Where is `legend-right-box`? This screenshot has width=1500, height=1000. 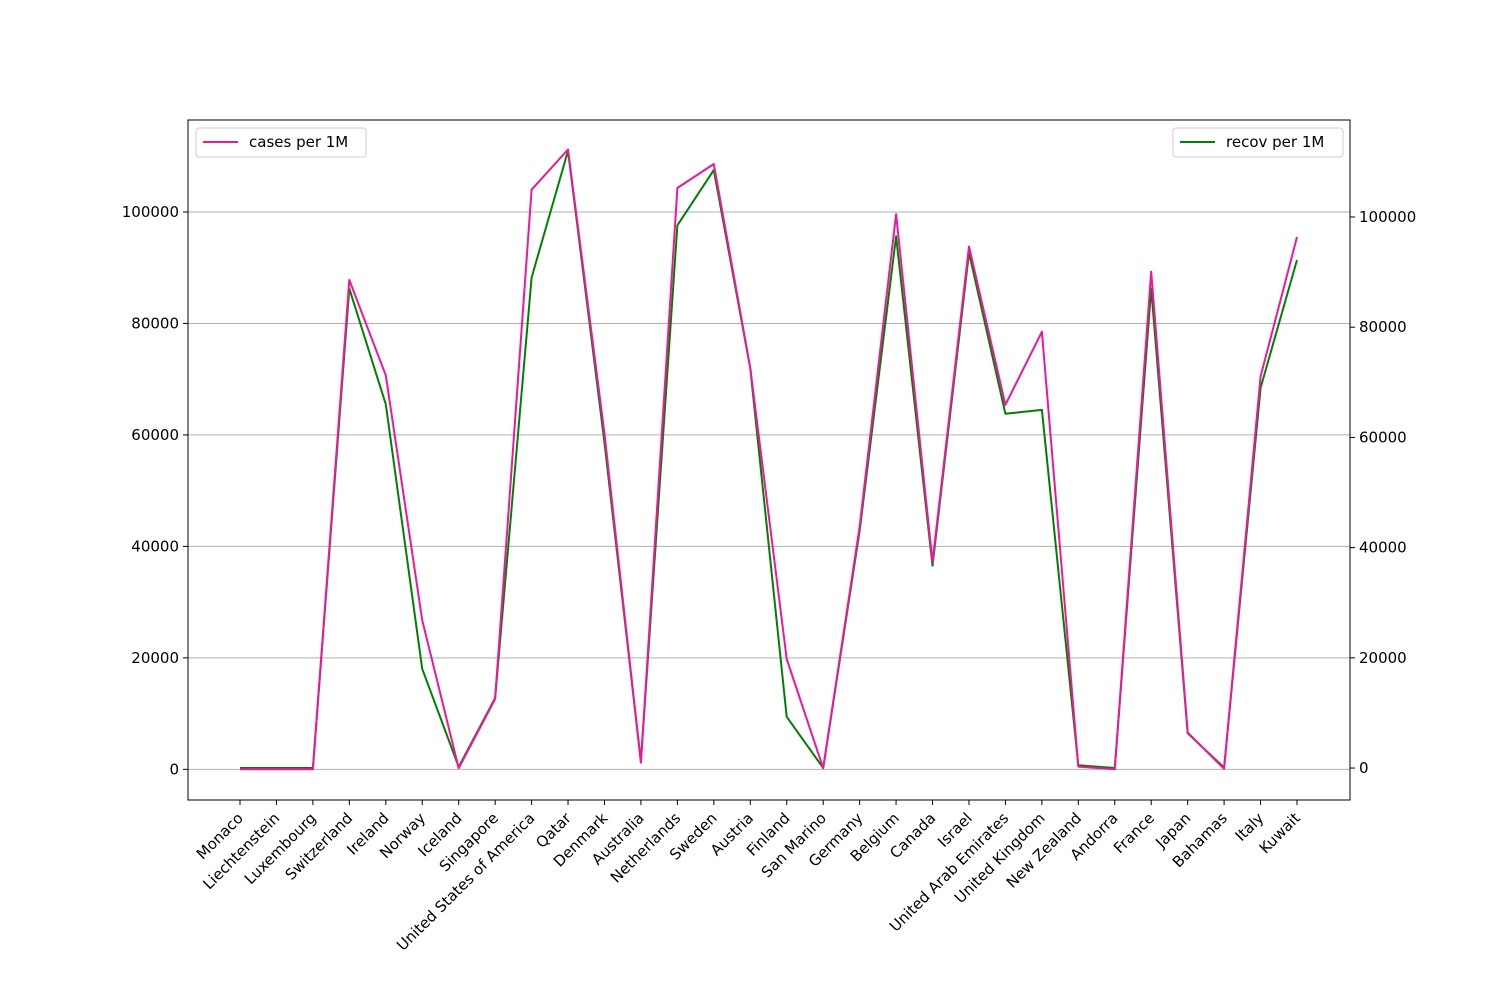 legend-right-box is located at coordinates (1258, 142).